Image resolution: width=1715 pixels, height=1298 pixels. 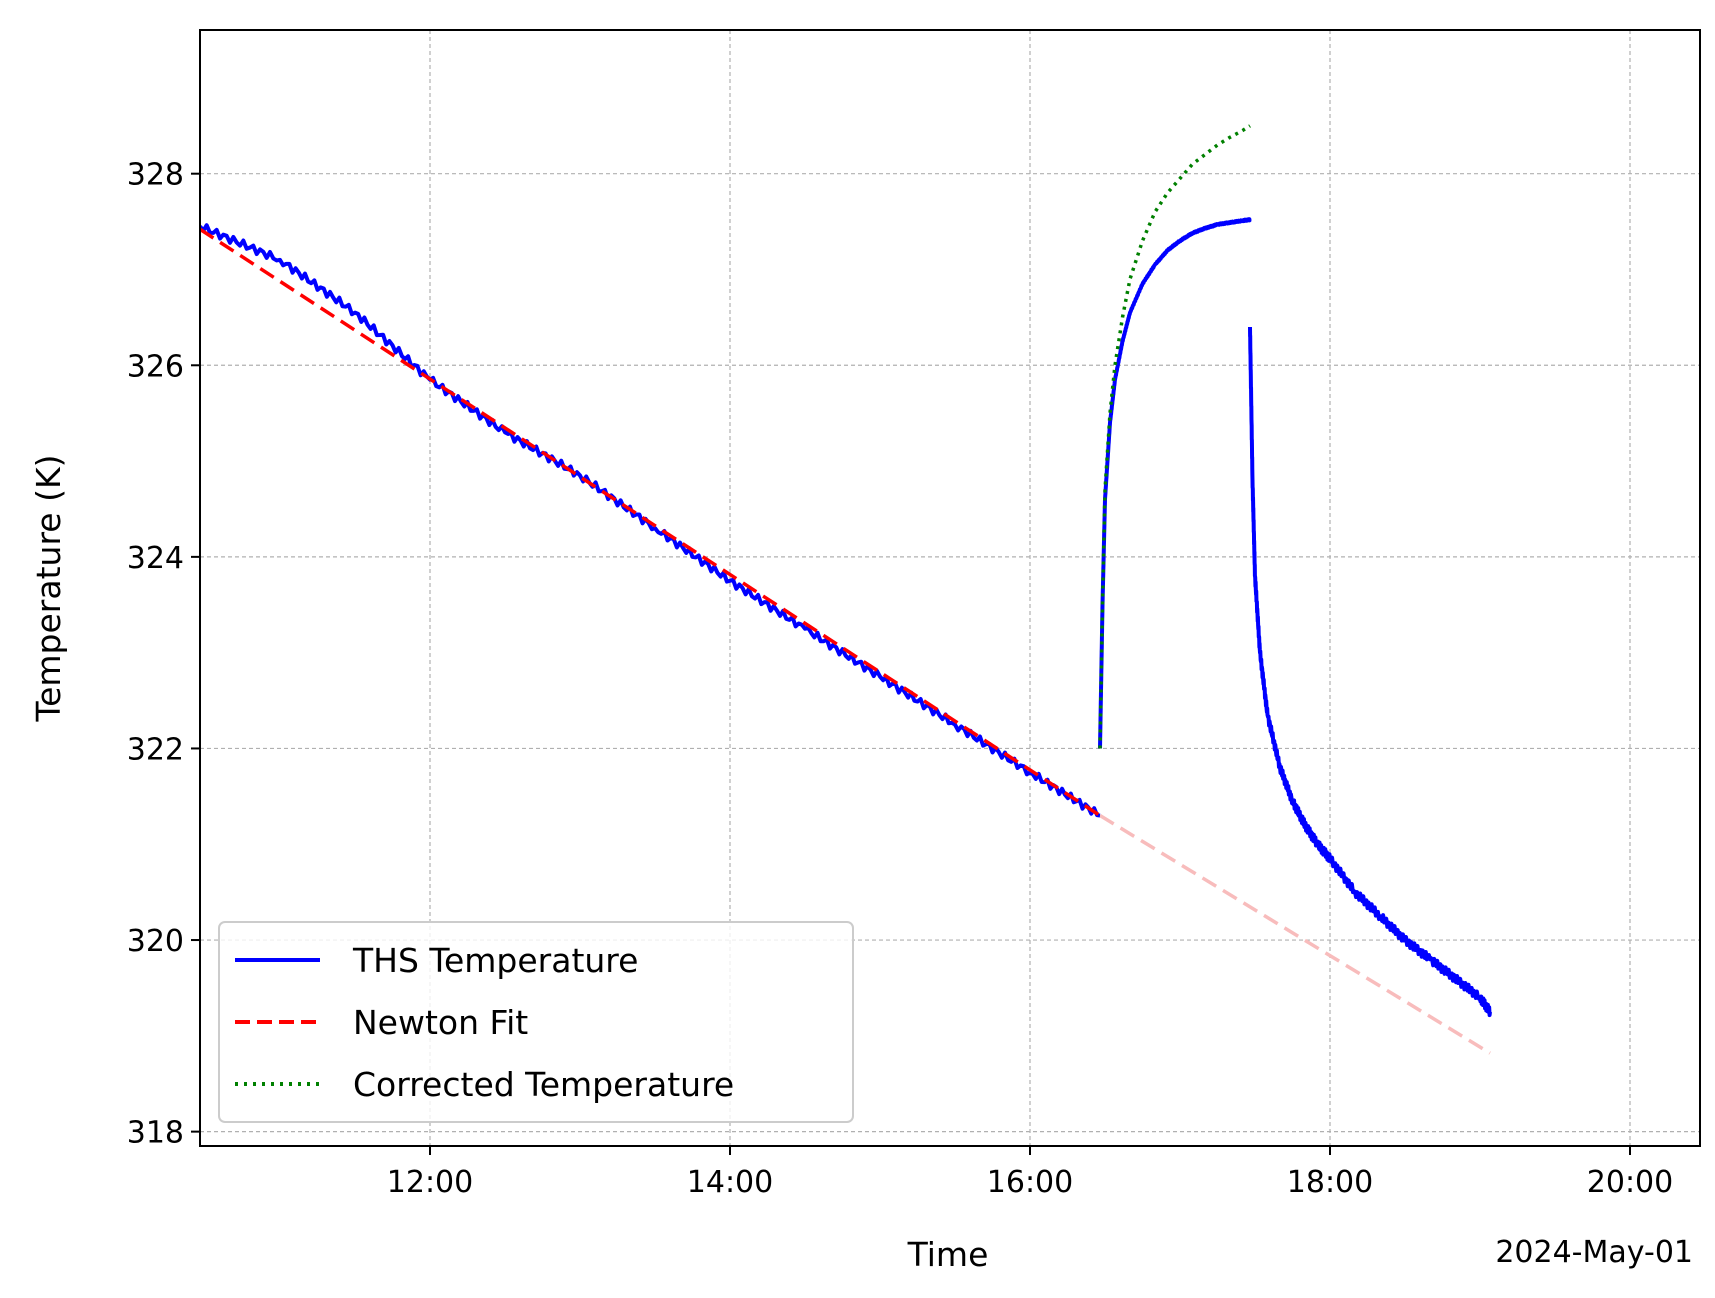 What do you see at coordinates (430, 1182) in the screenshot?
I see `x-tick-label: 12:00` at bounding box center [430, 1182].